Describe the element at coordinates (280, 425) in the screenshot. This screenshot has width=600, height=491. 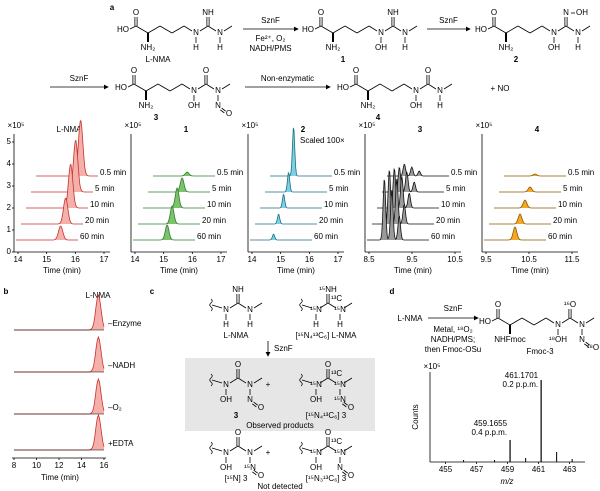
I see `box-caption: Observed products` at that location.